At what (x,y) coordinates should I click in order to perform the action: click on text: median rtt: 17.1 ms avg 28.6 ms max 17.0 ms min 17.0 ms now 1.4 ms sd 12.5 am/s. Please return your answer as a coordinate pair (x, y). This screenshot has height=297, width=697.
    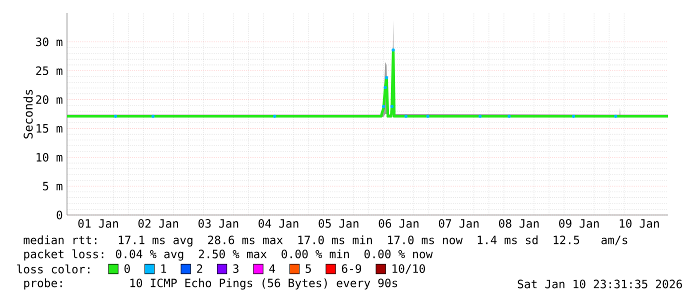
    Looking at the image, I should click on (326, 241).